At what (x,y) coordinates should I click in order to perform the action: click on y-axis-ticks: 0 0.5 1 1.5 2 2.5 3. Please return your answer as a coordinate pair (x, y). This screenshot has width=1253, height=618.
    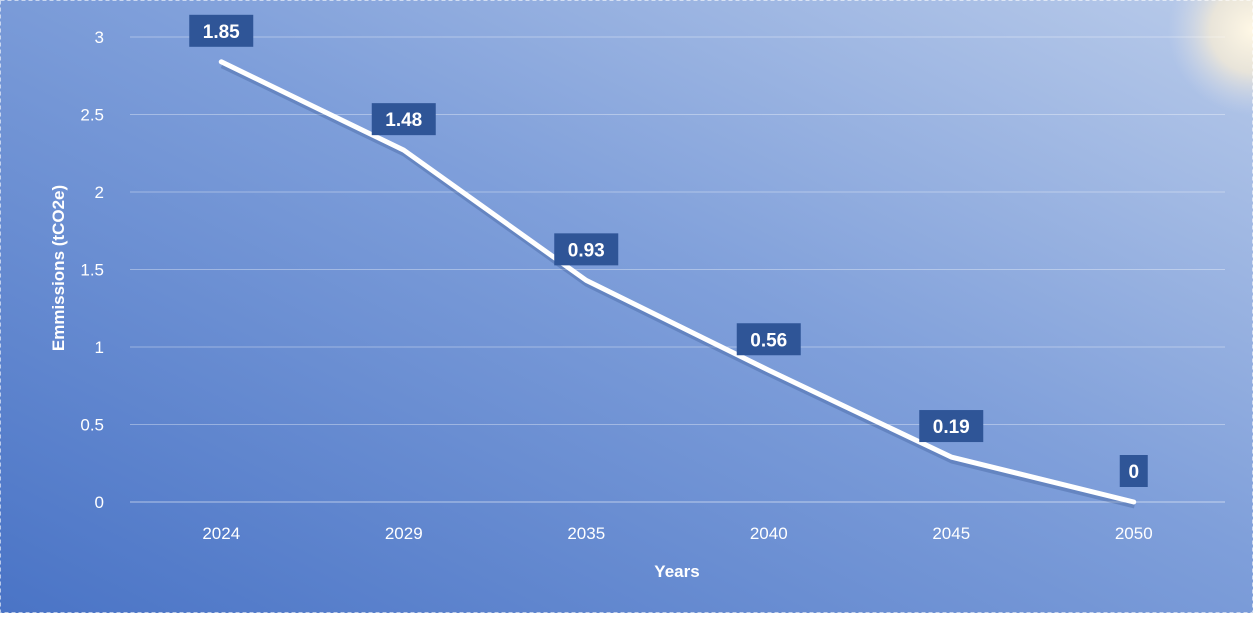
    Looking at the image, I should click on (92, 270).